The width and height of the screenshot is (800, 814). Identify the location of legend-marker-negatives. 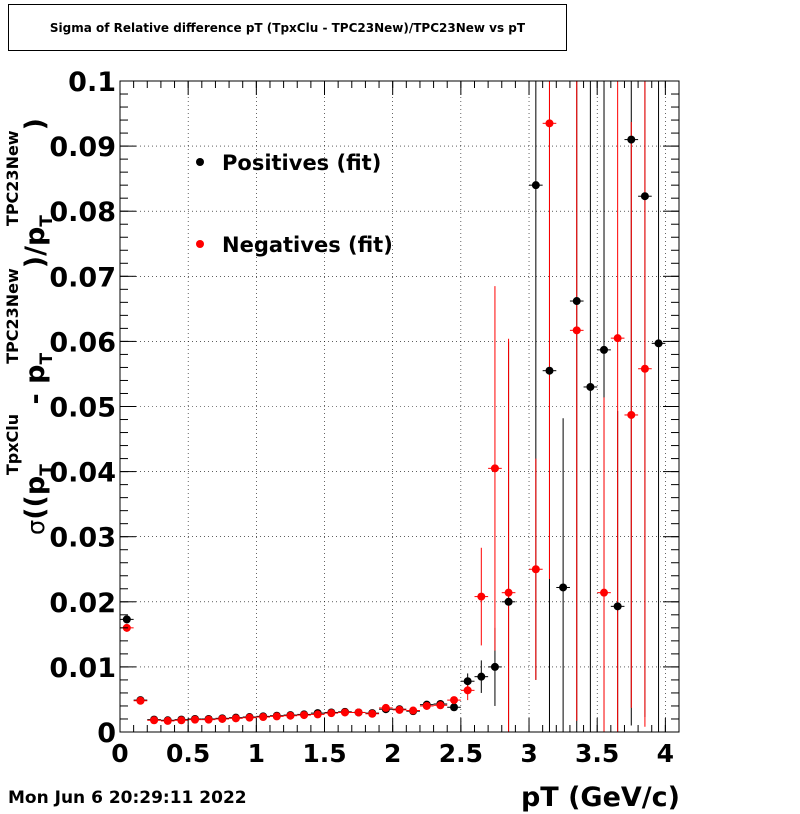
(200, 244).